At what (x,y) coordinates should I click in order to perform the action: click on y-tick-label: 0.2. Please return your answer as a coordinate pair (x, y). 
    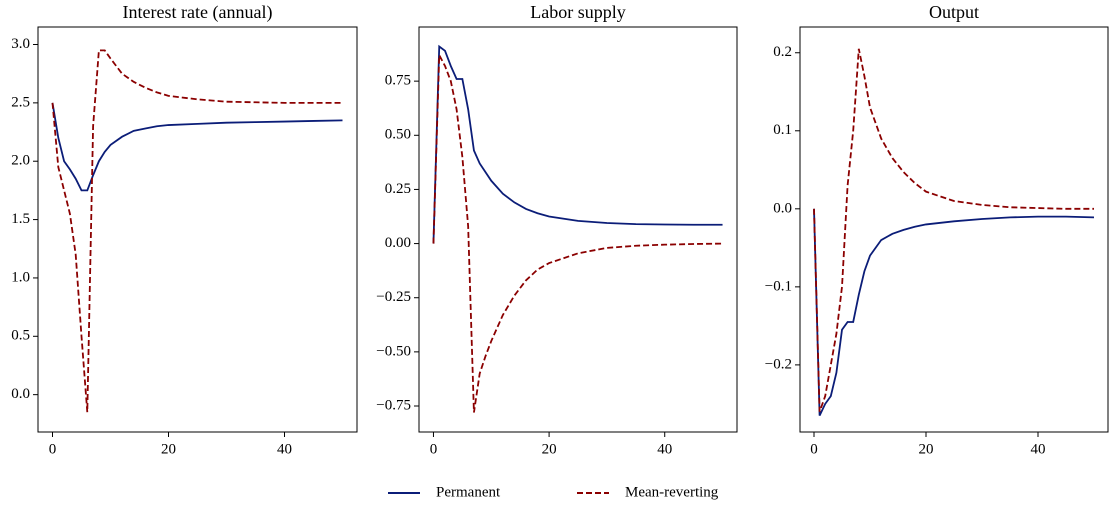
    Looking at the image, I should click on (782, 52).